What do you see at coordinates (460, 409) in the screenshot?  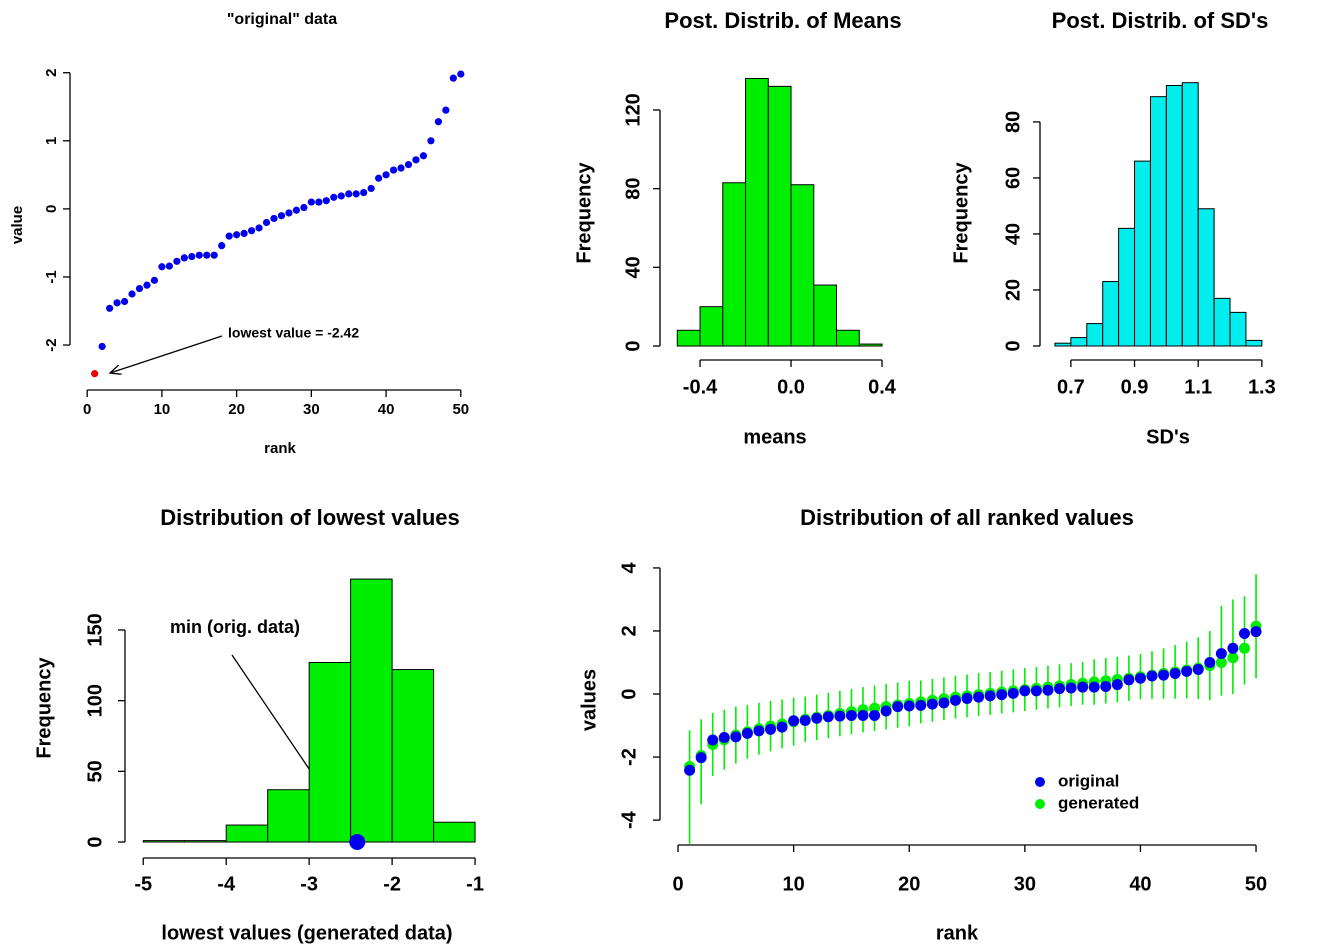 I see `x-tick-label: 50` at bounding box center [460, 409].